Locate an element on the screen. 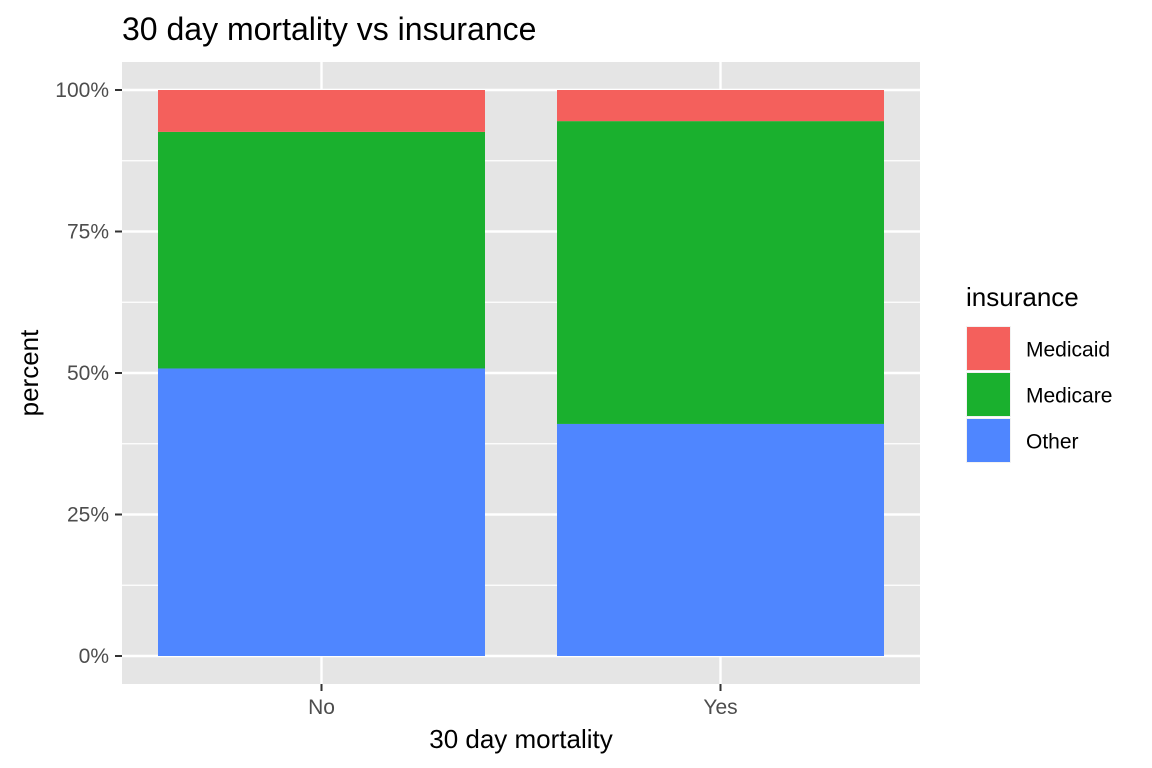  legend-label-other: Other is located at coordinates (1052, 442).